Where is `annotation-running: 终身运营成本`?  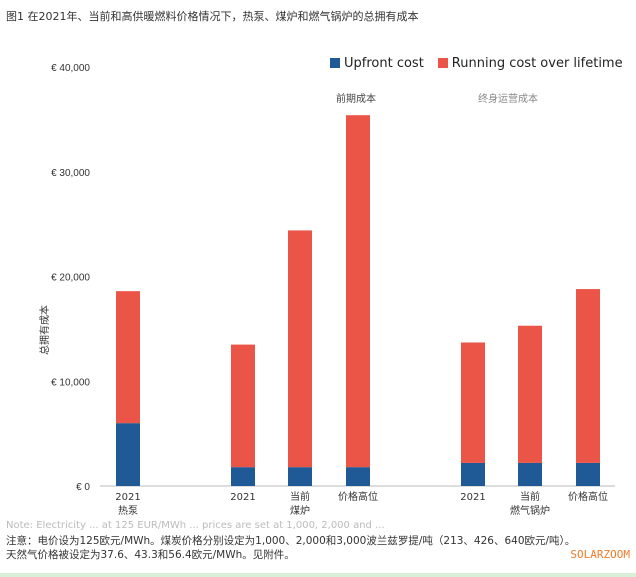 annotation-running: 终身运营成本 is located at coordinates (508, 99).